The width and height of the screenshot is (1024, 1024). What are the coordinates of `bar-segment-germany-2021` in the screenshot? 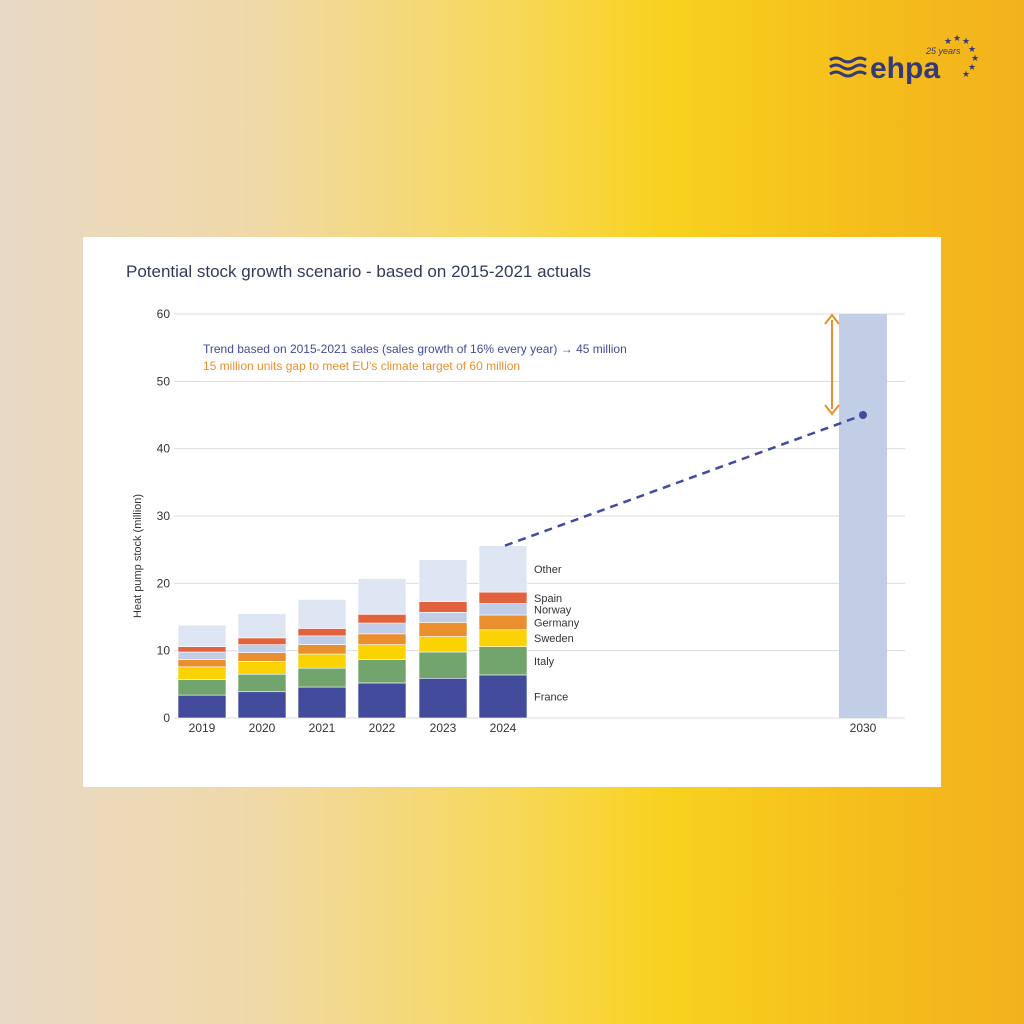 It's located at (322, 649).